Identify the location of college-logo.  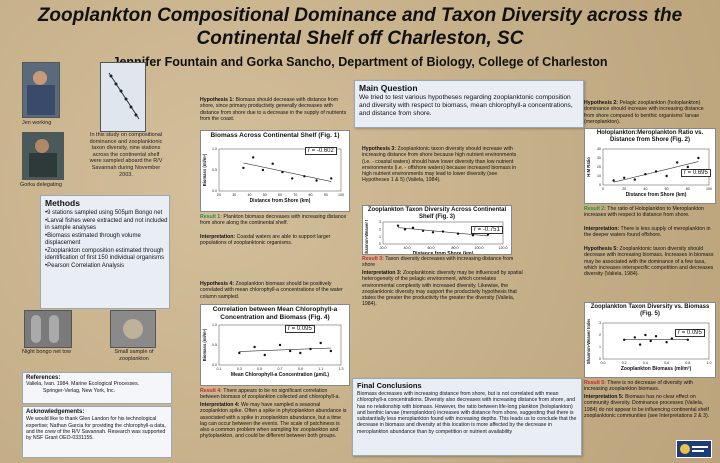
(694, 449).